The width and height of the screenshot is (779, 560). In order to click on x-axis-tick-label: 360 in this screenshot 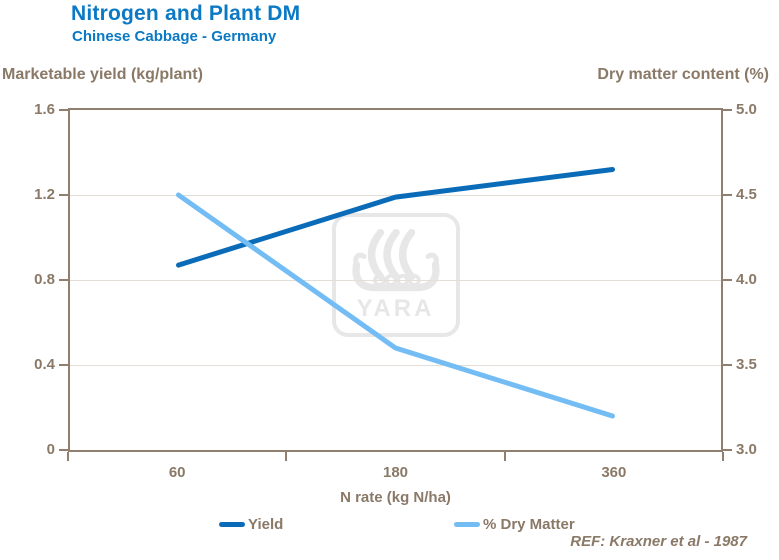, I will do `click(614, 472)`.